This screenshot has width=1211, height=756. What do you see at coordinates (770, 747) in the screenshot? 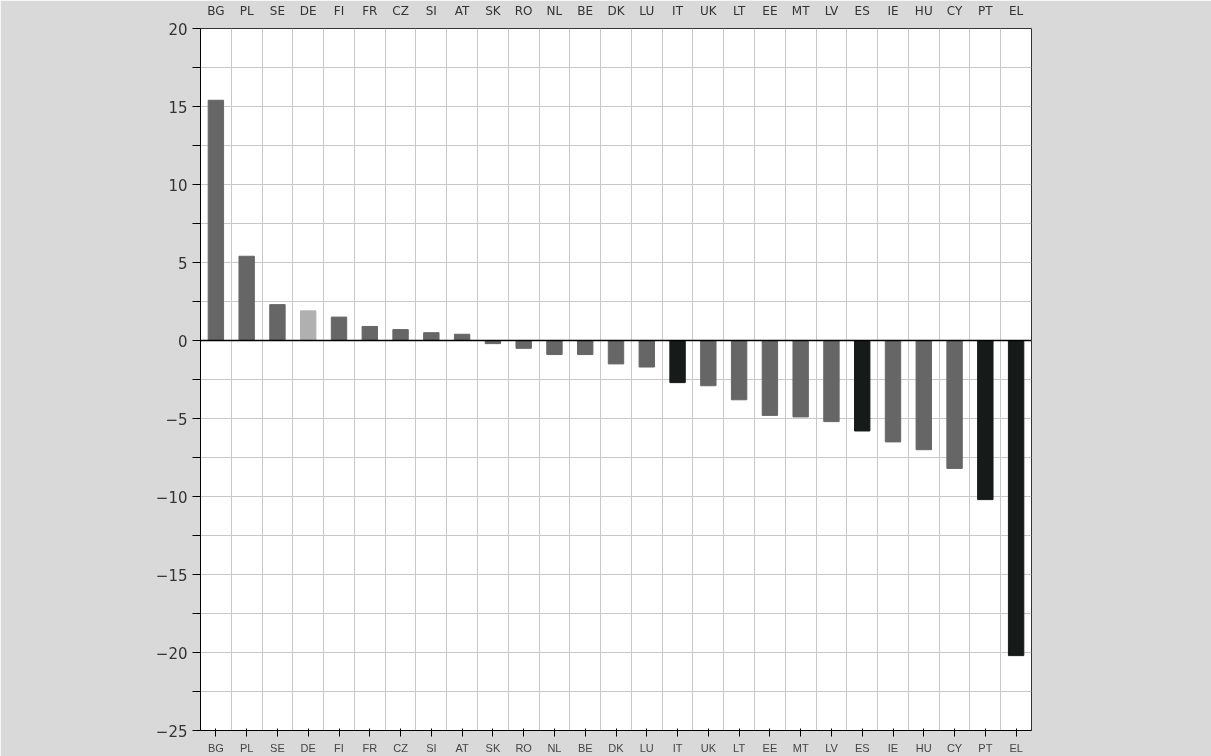
I see `category-label: EE` at bounding box center [770, 747].